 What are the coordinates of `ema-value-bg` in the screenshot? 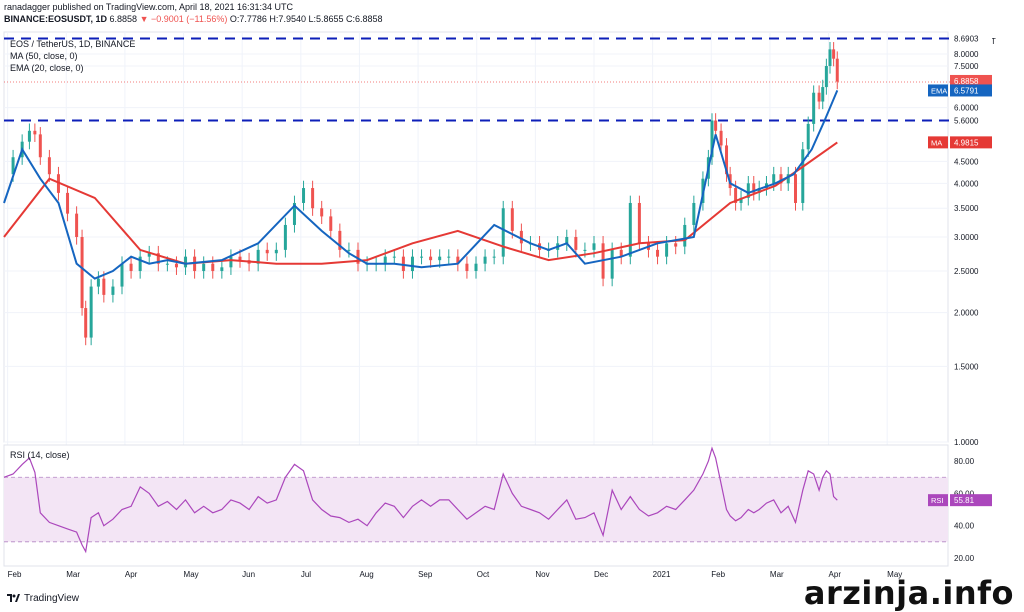 It's located at (971, 90).